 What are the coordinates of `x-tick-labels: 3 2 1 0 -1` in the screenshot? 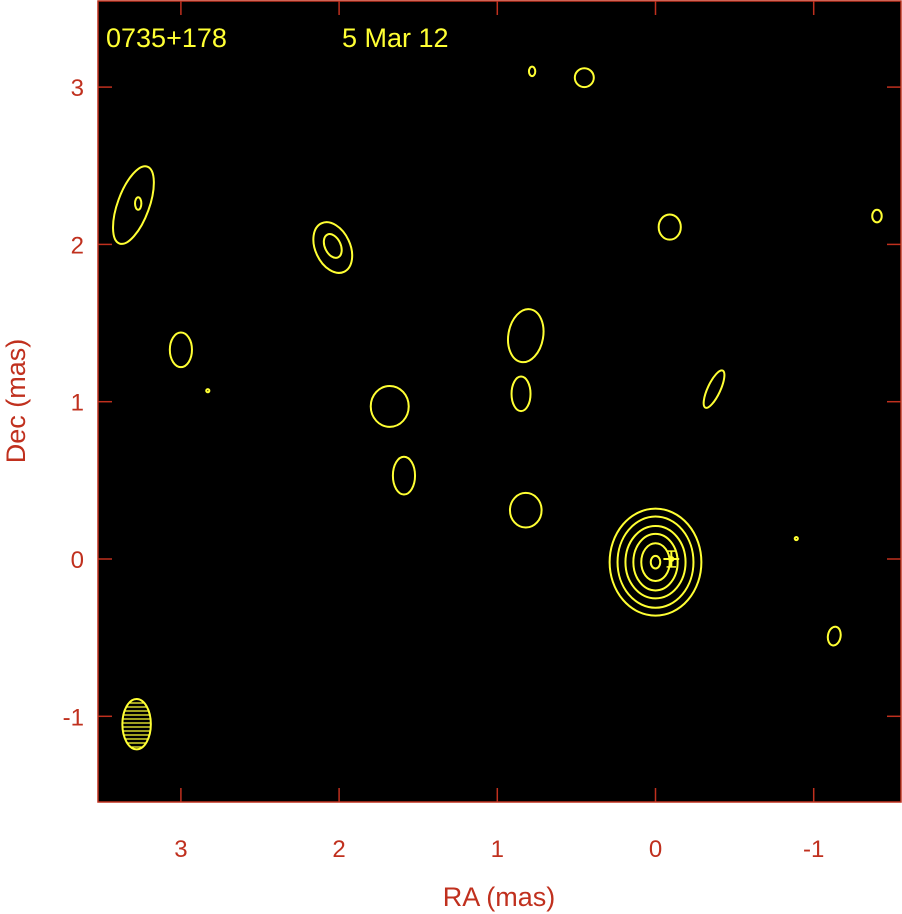 It's located at (499, 849).